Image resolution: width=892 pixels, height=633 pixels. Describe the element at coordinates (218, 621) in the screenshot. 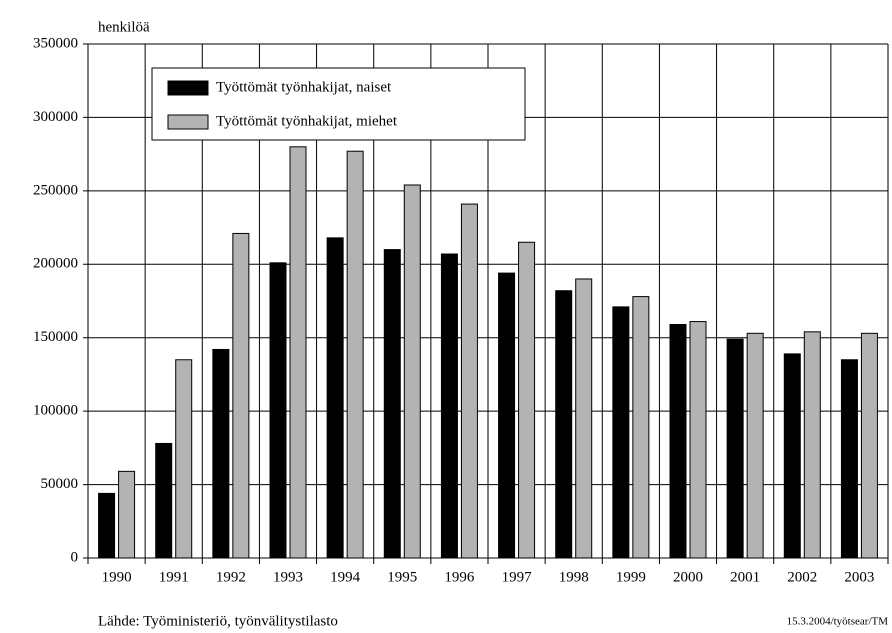

I see `source: Lähde: Työministeriö, työnvälitystilasto` at that location.